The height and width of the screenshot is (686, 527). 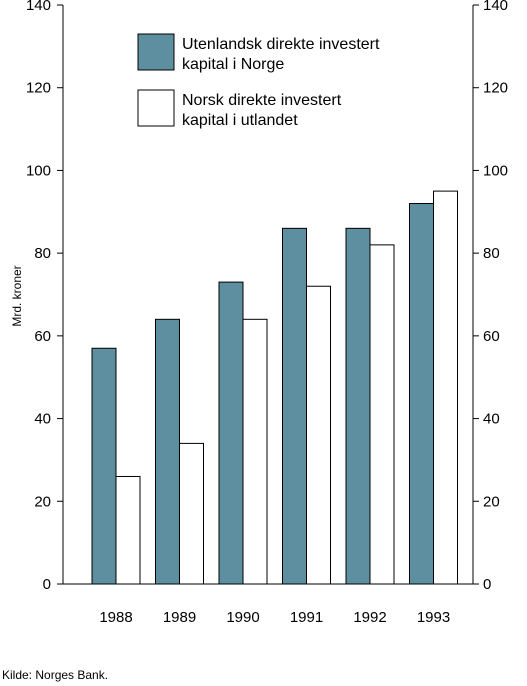 I want to click on y-tick-label-right: 20, so click(x=491, y=501).